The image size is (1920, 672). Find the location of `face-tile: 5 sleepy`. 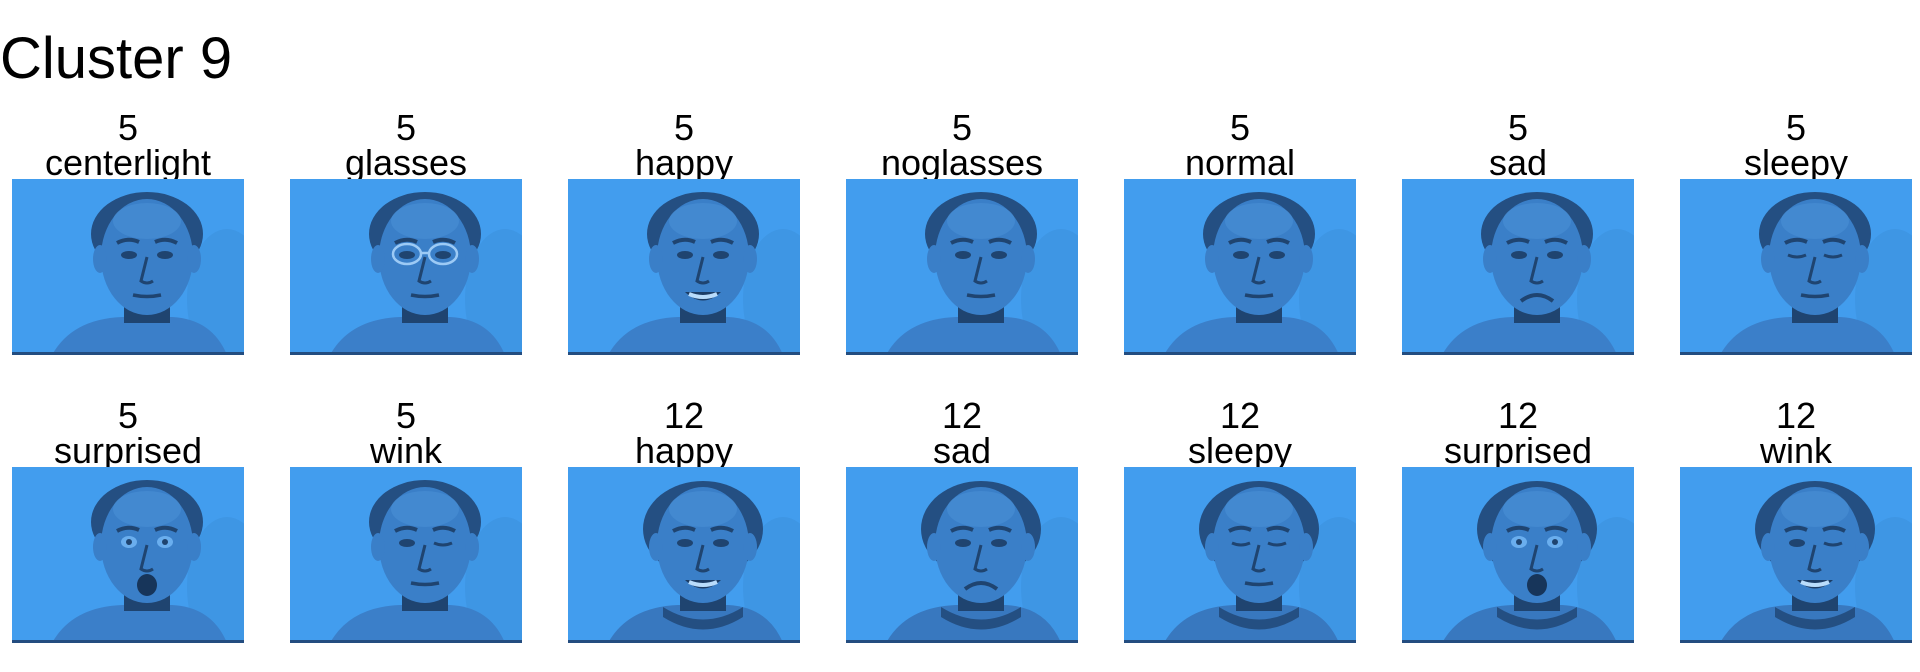

face-tile: 5 sleepy is located at coordinates (1796, 232).